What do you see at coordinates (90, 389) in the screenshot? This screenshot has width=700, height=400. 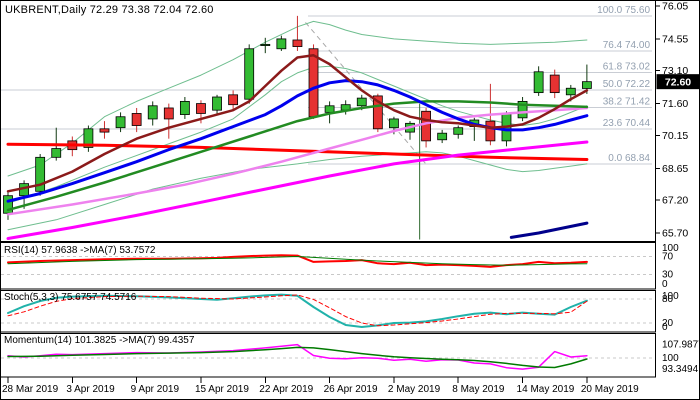 I see `date-label: 3 Apr 2019` at bounding box center [90, 389].